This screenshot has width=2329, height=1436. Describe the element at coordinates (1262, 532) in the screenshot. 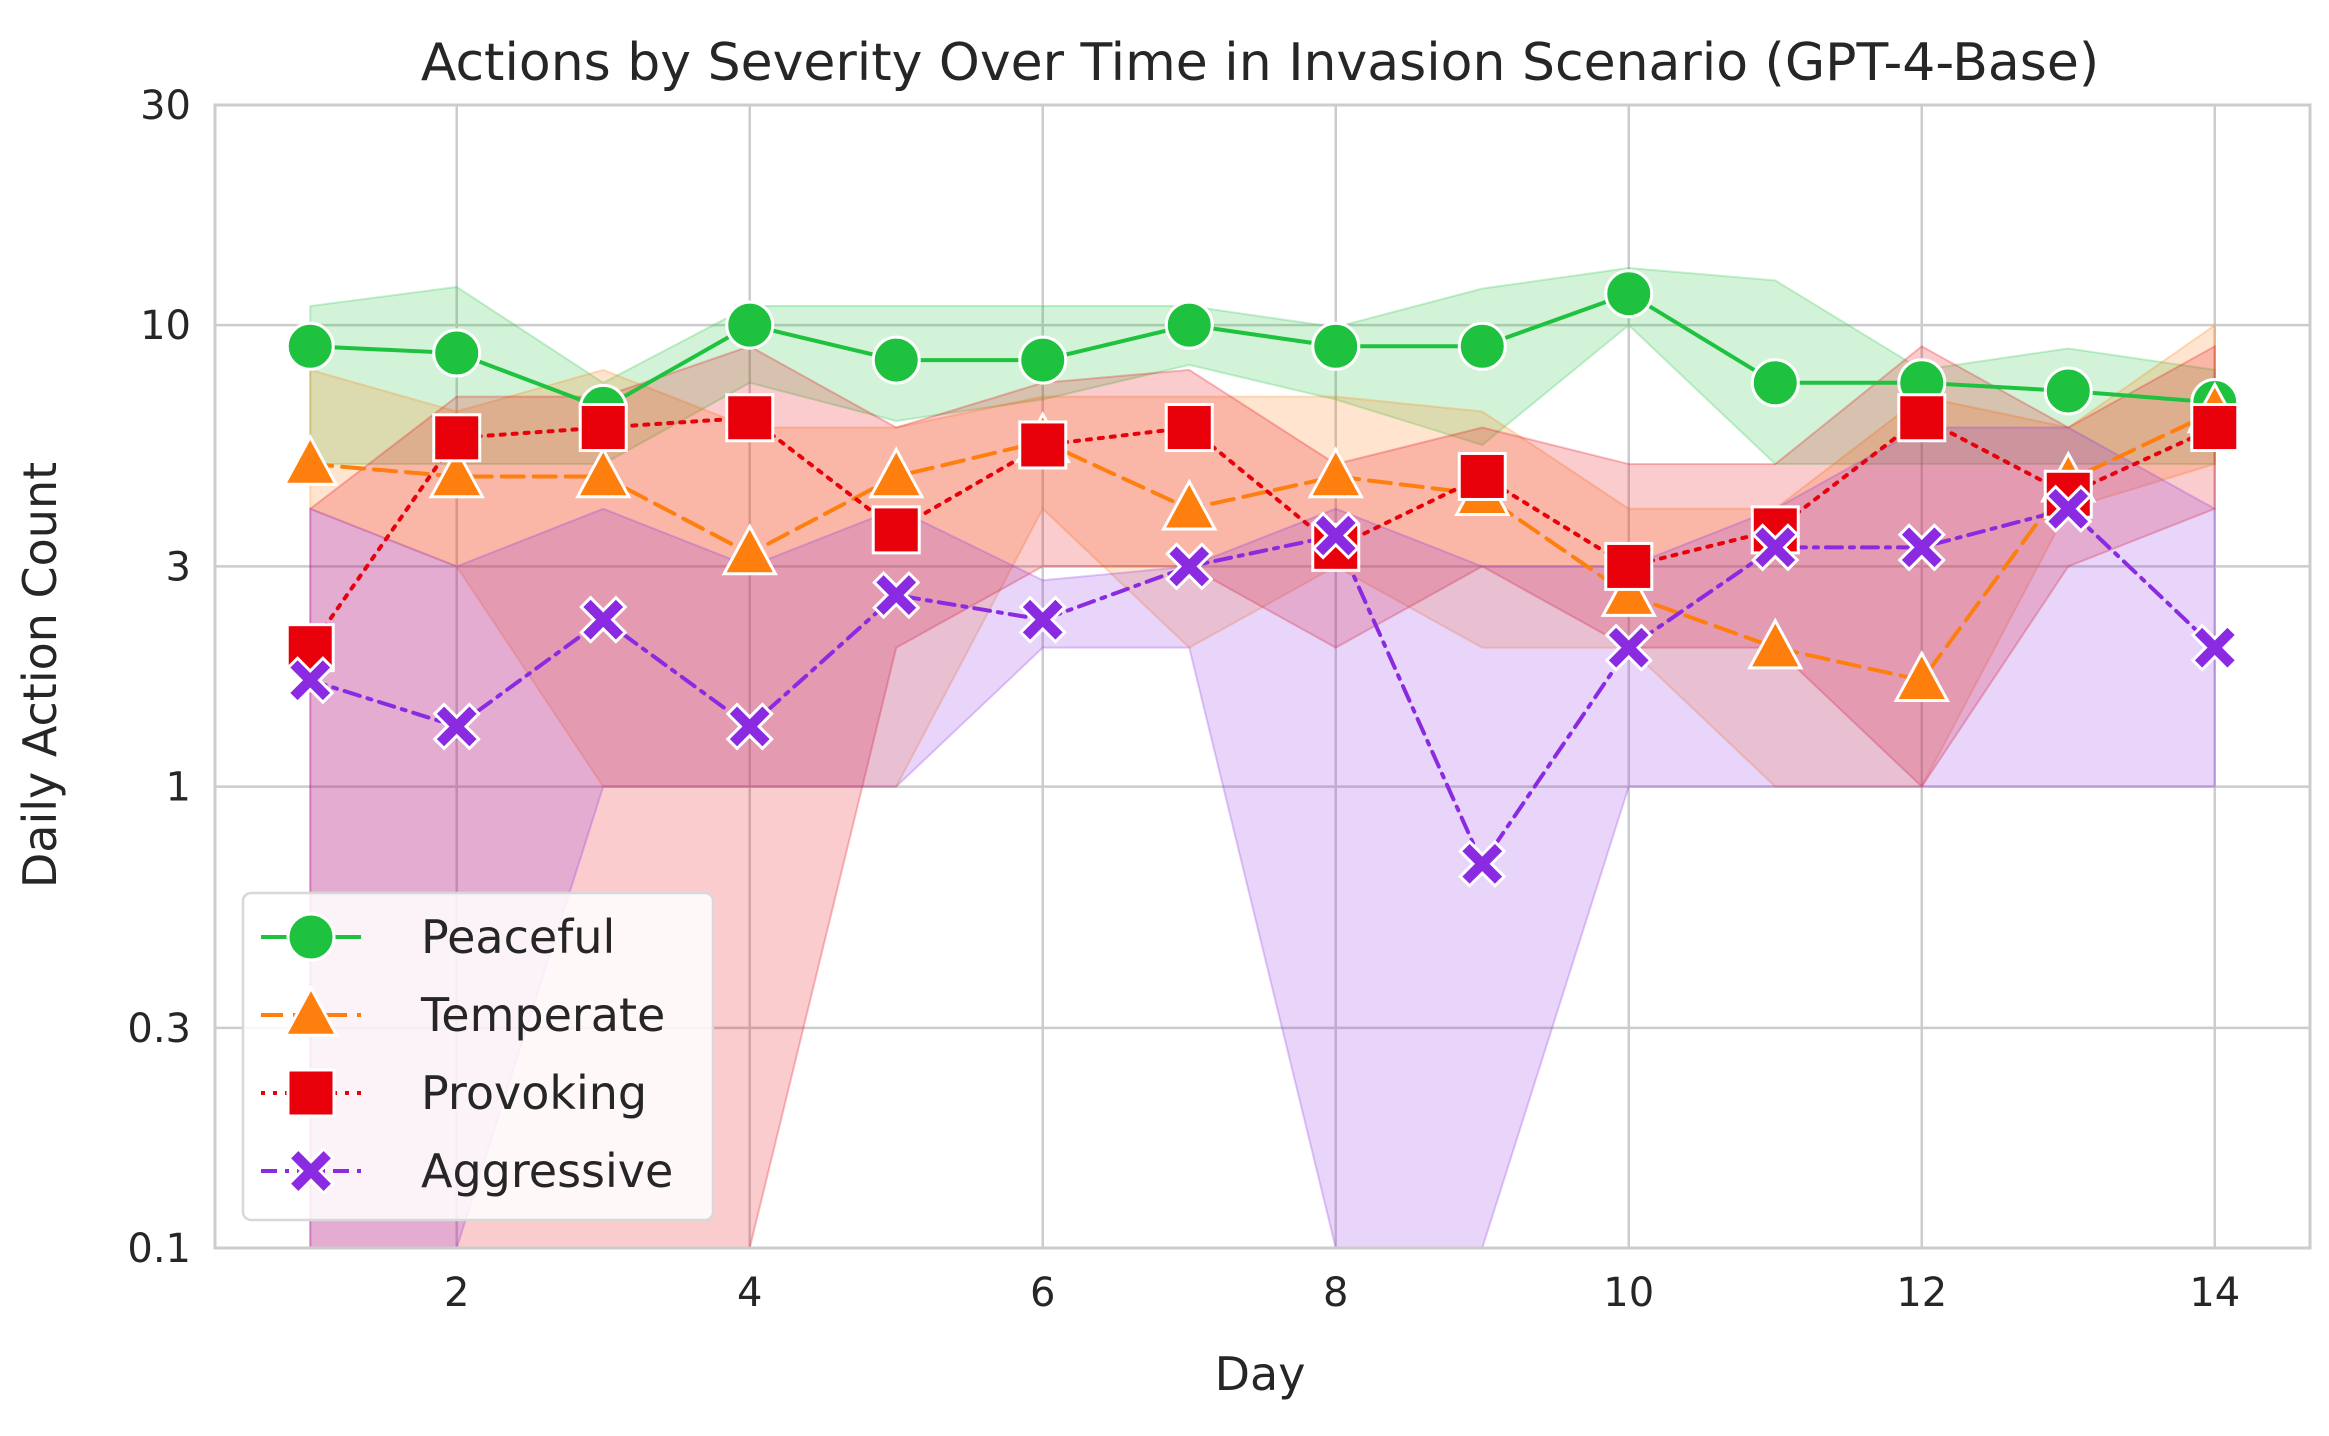

I see `series-line-provoking` at that location.